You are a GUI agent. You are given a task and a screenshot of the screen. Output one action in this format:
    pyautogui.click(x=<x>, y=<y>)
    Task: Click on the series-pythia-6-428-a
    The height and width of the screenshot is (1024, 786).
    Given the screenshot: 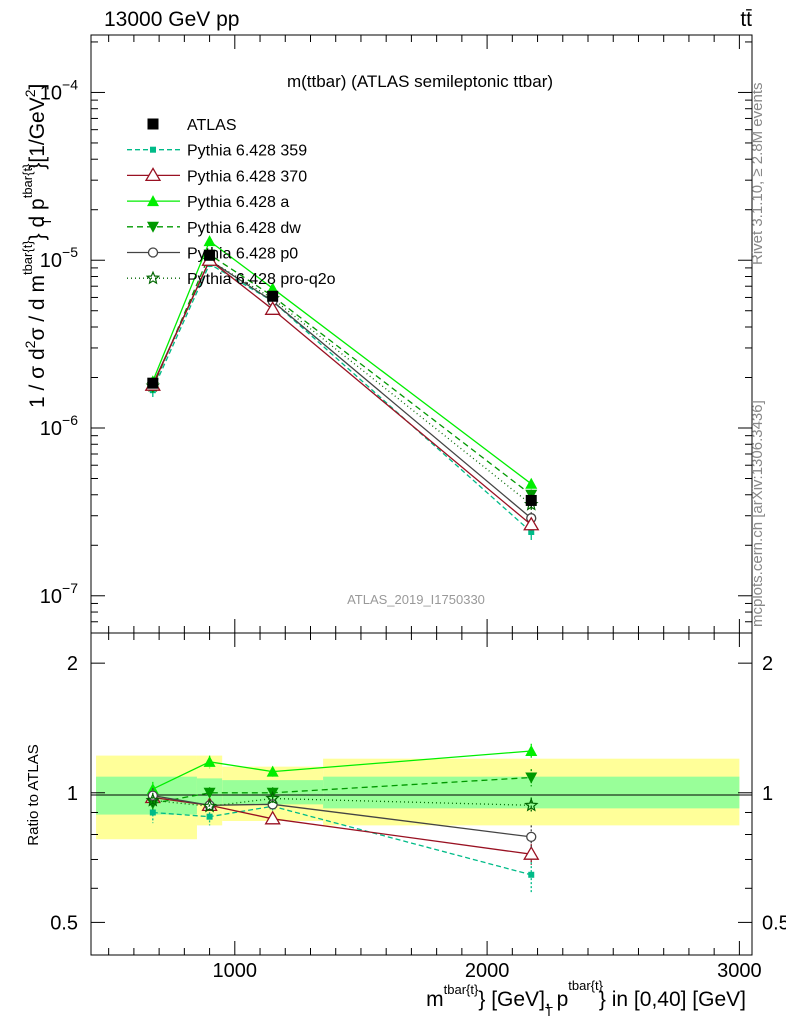 What is the action you would take?
    pyautogui.click(x=342, y=362)
    